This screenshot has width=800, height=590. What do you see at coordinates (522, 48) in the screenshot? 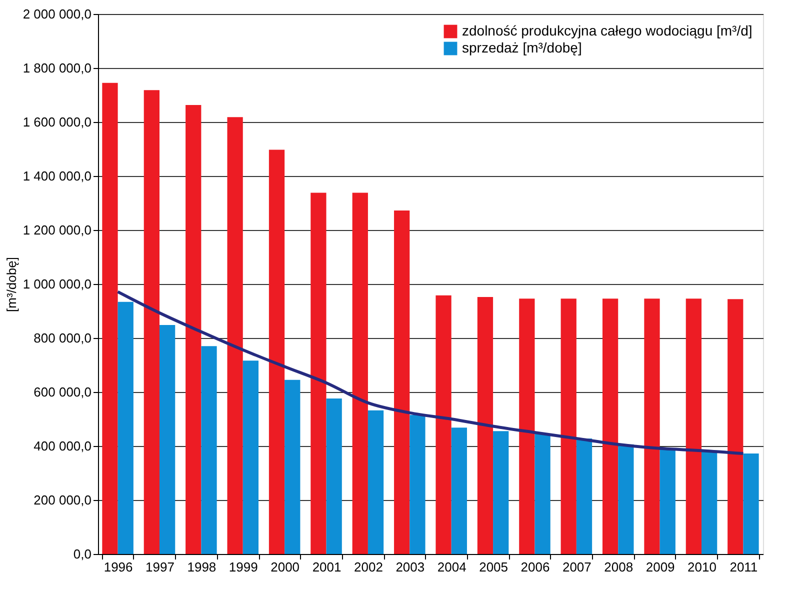
I see `legend-label: sprzedaż [m³/dobę]` at bounding box center [522, 48].